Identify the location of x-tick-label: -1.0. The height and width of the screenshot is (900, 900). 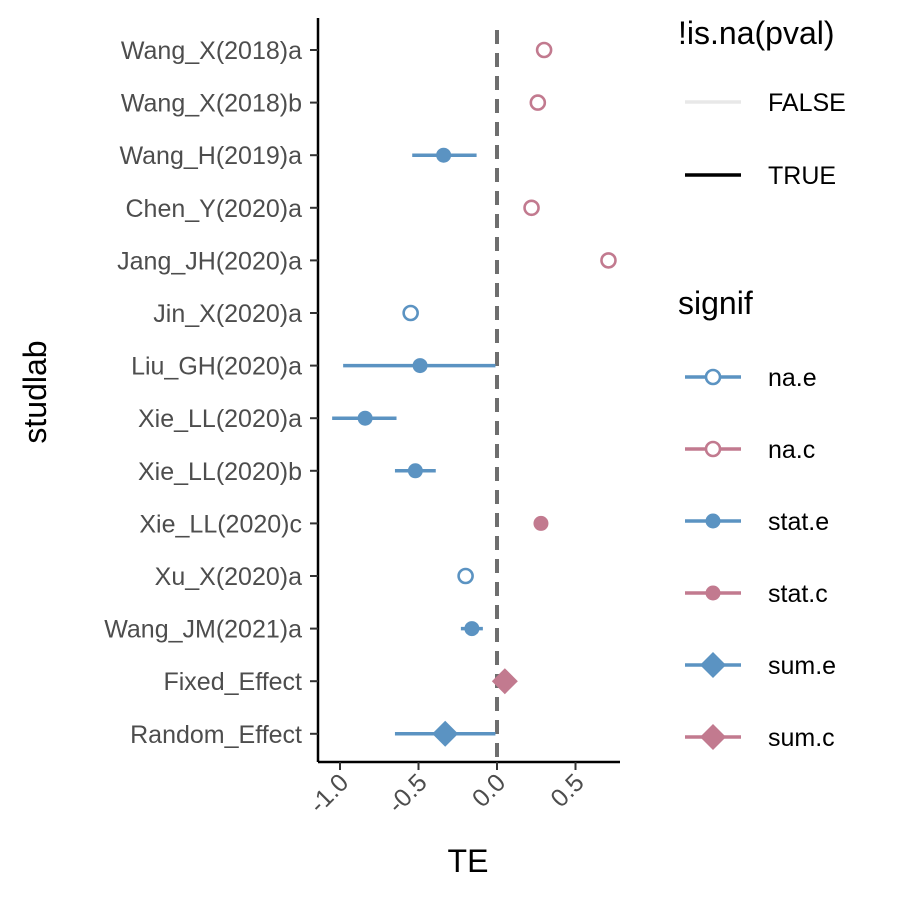
(329, 793).